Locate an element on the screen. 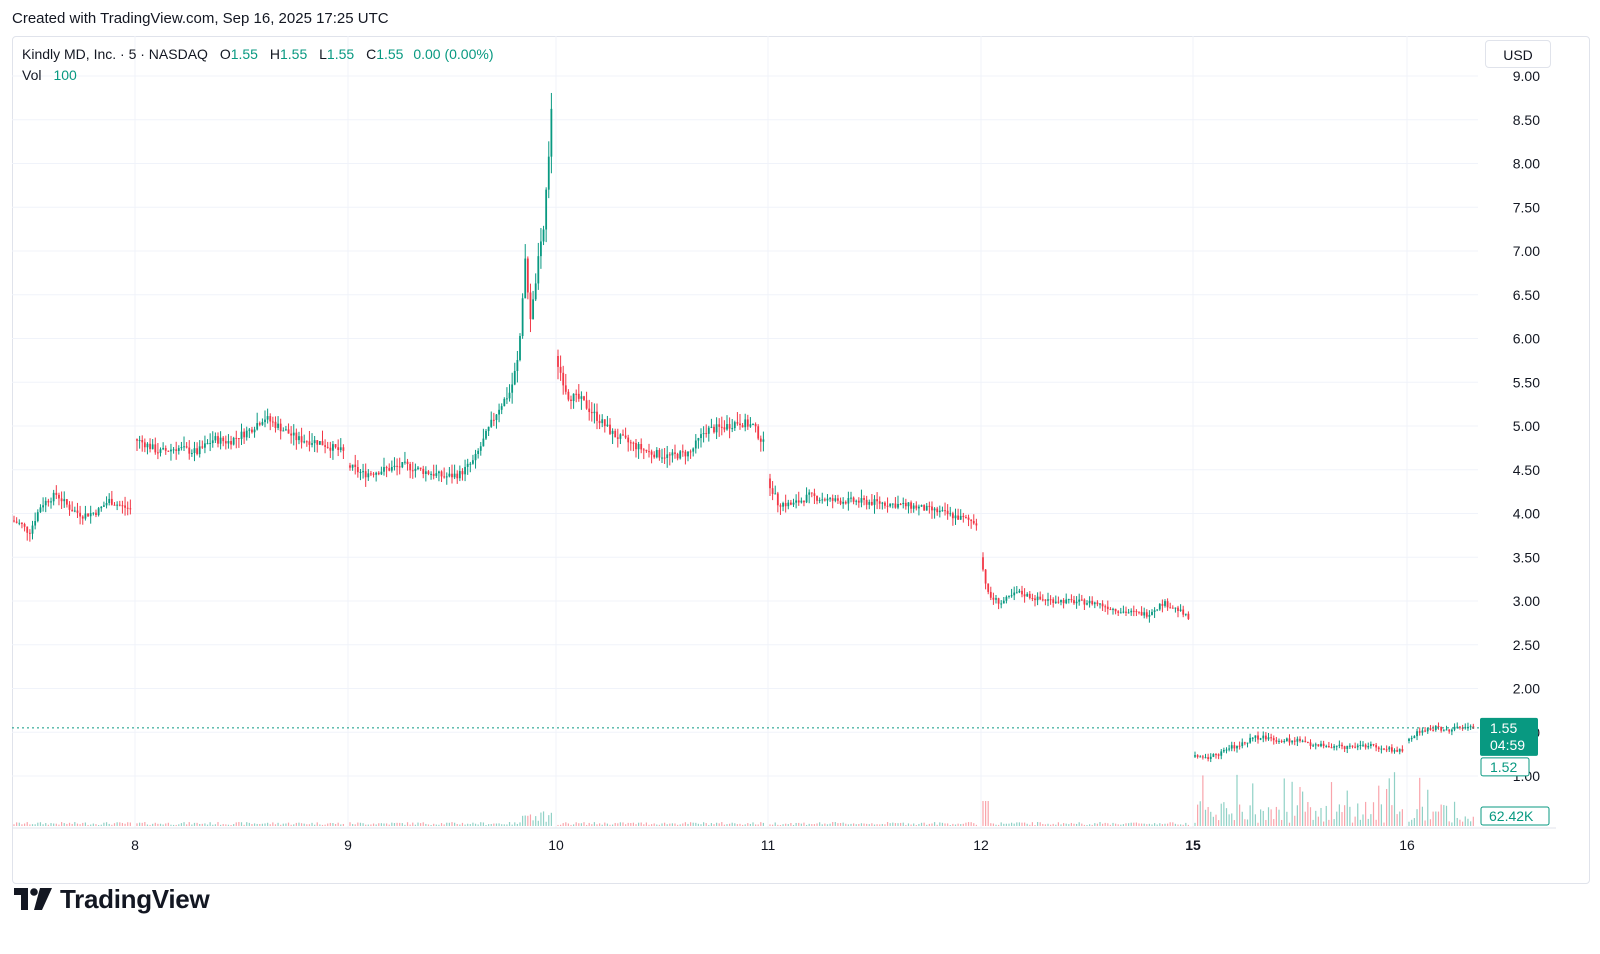  symbol-title: Kindly MD, Inc. · 5 · NASDAQ is located at coordinates (115, 54).